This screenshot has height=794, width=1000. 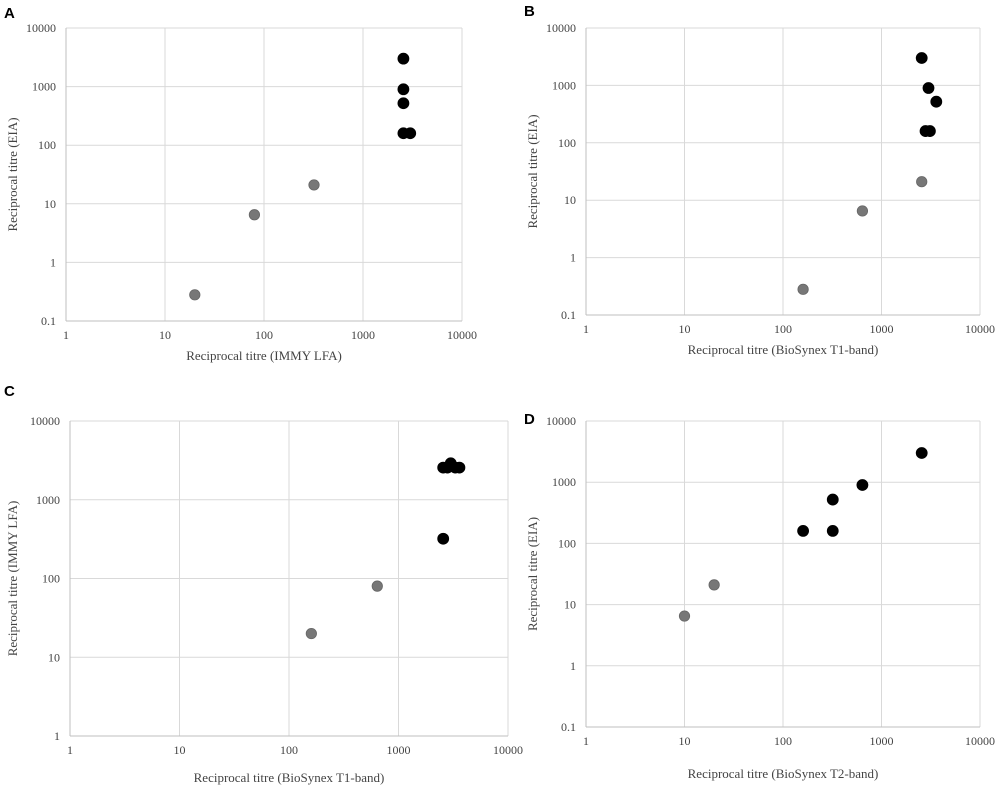 What do you see at coordinates (12, 579) in the screenshot?
I see `y-axis-title: Reciprocal titre (IMMY LFA)` at bounding box center [12, 579].